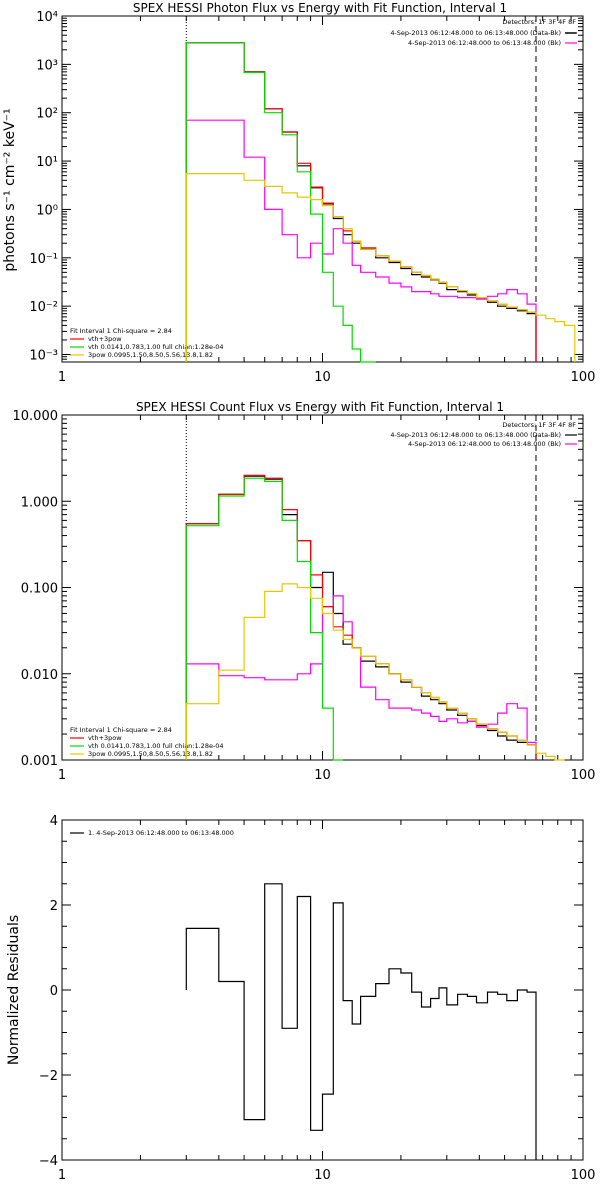 This screenshot has width=600, height=1200. I want to click on x-tick-label-3: 100, so click(583, 1175).